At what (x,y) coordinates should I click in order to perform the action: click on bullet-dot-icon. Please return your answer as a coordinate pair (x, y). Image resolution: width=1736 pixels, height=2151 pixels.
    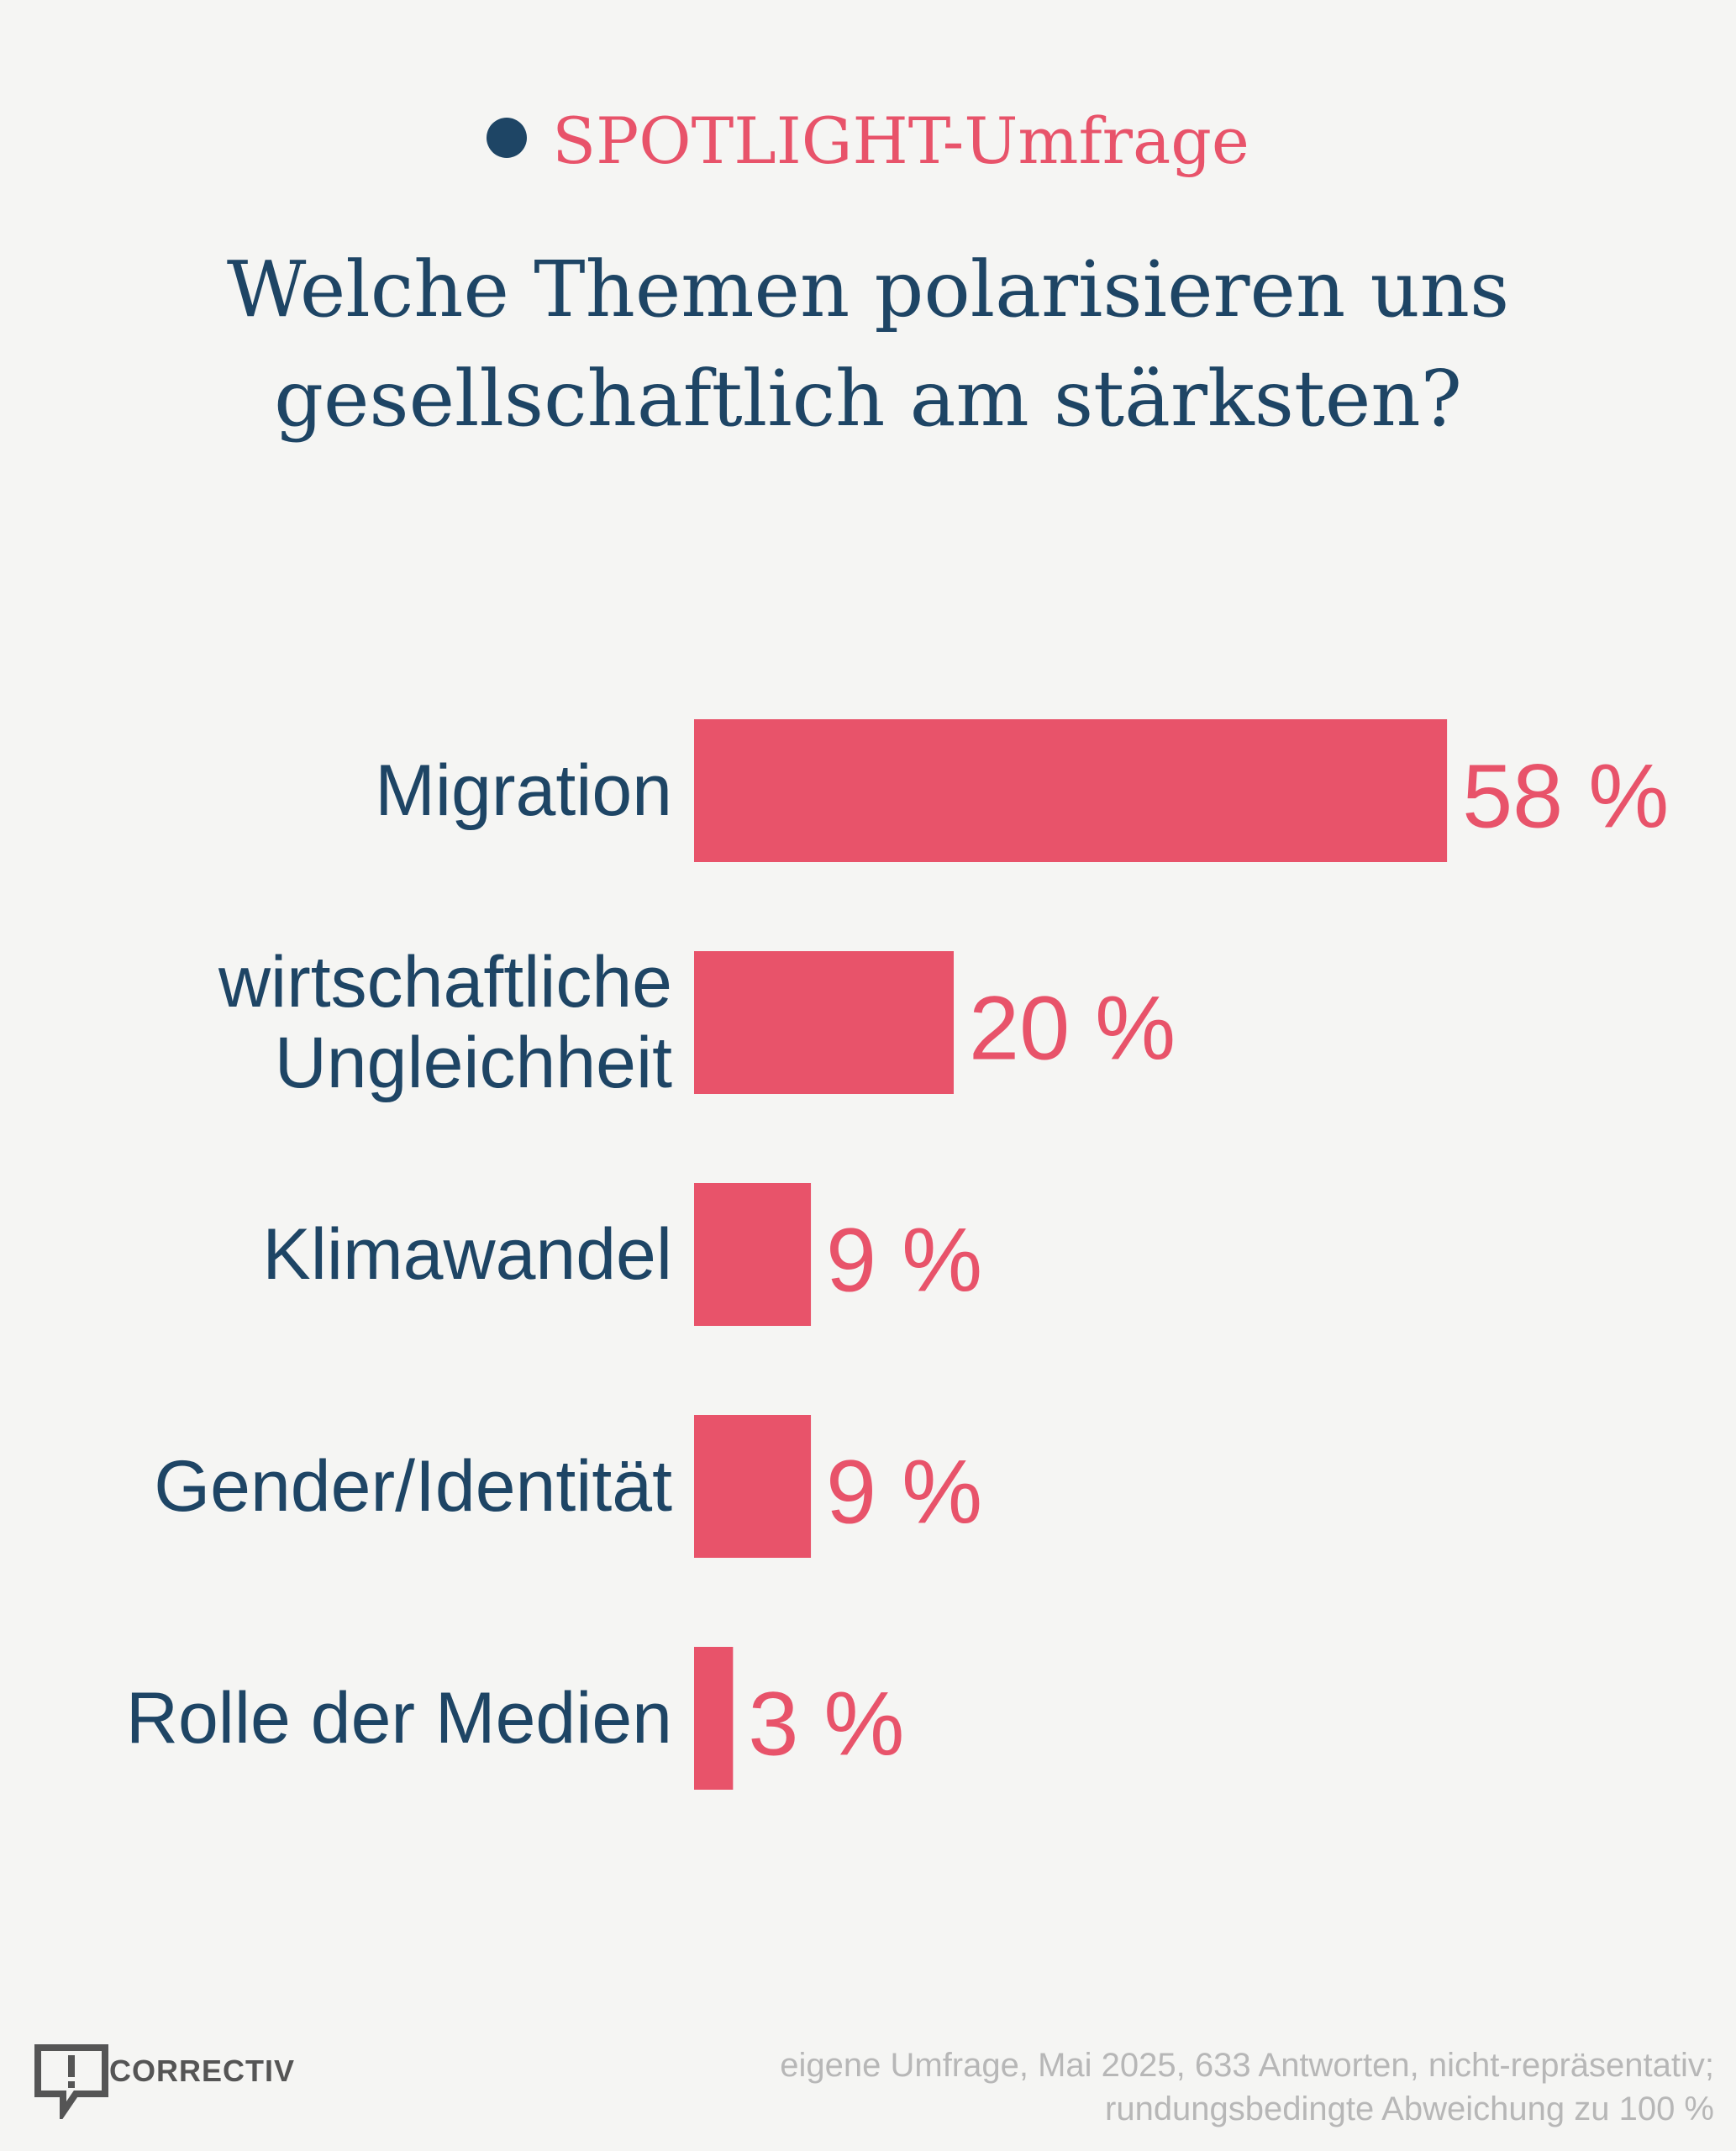
    Looking at the image, I should click on (507, 138).